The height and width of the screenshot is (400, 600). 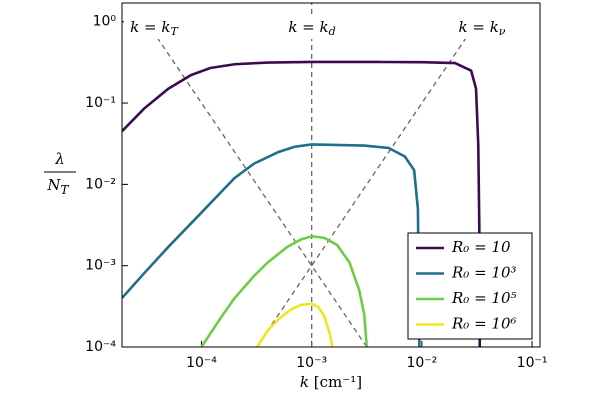 I want to click on reference-label: k = kd, so click(x=311, y=28).